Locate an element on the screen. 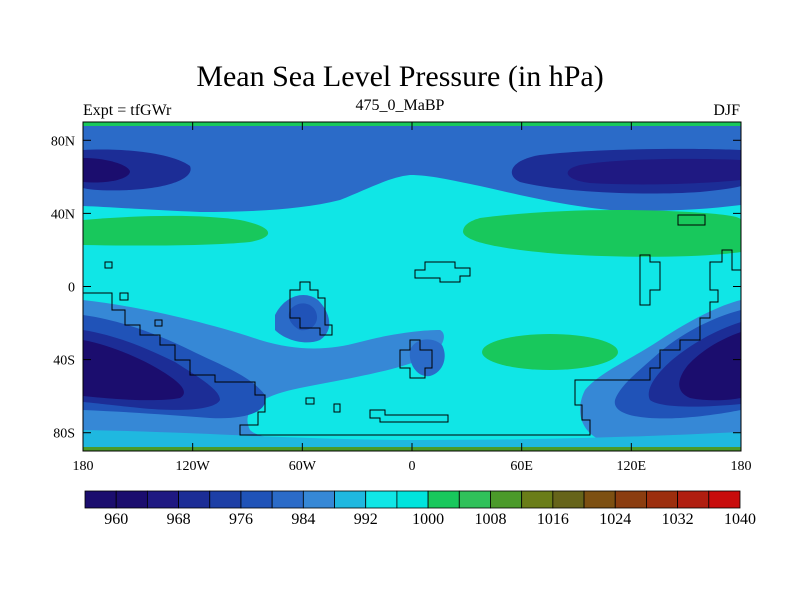 The height and width of the screenshot is (600, 800). colorbar-label: 992 is located at coordinates (366, 519).